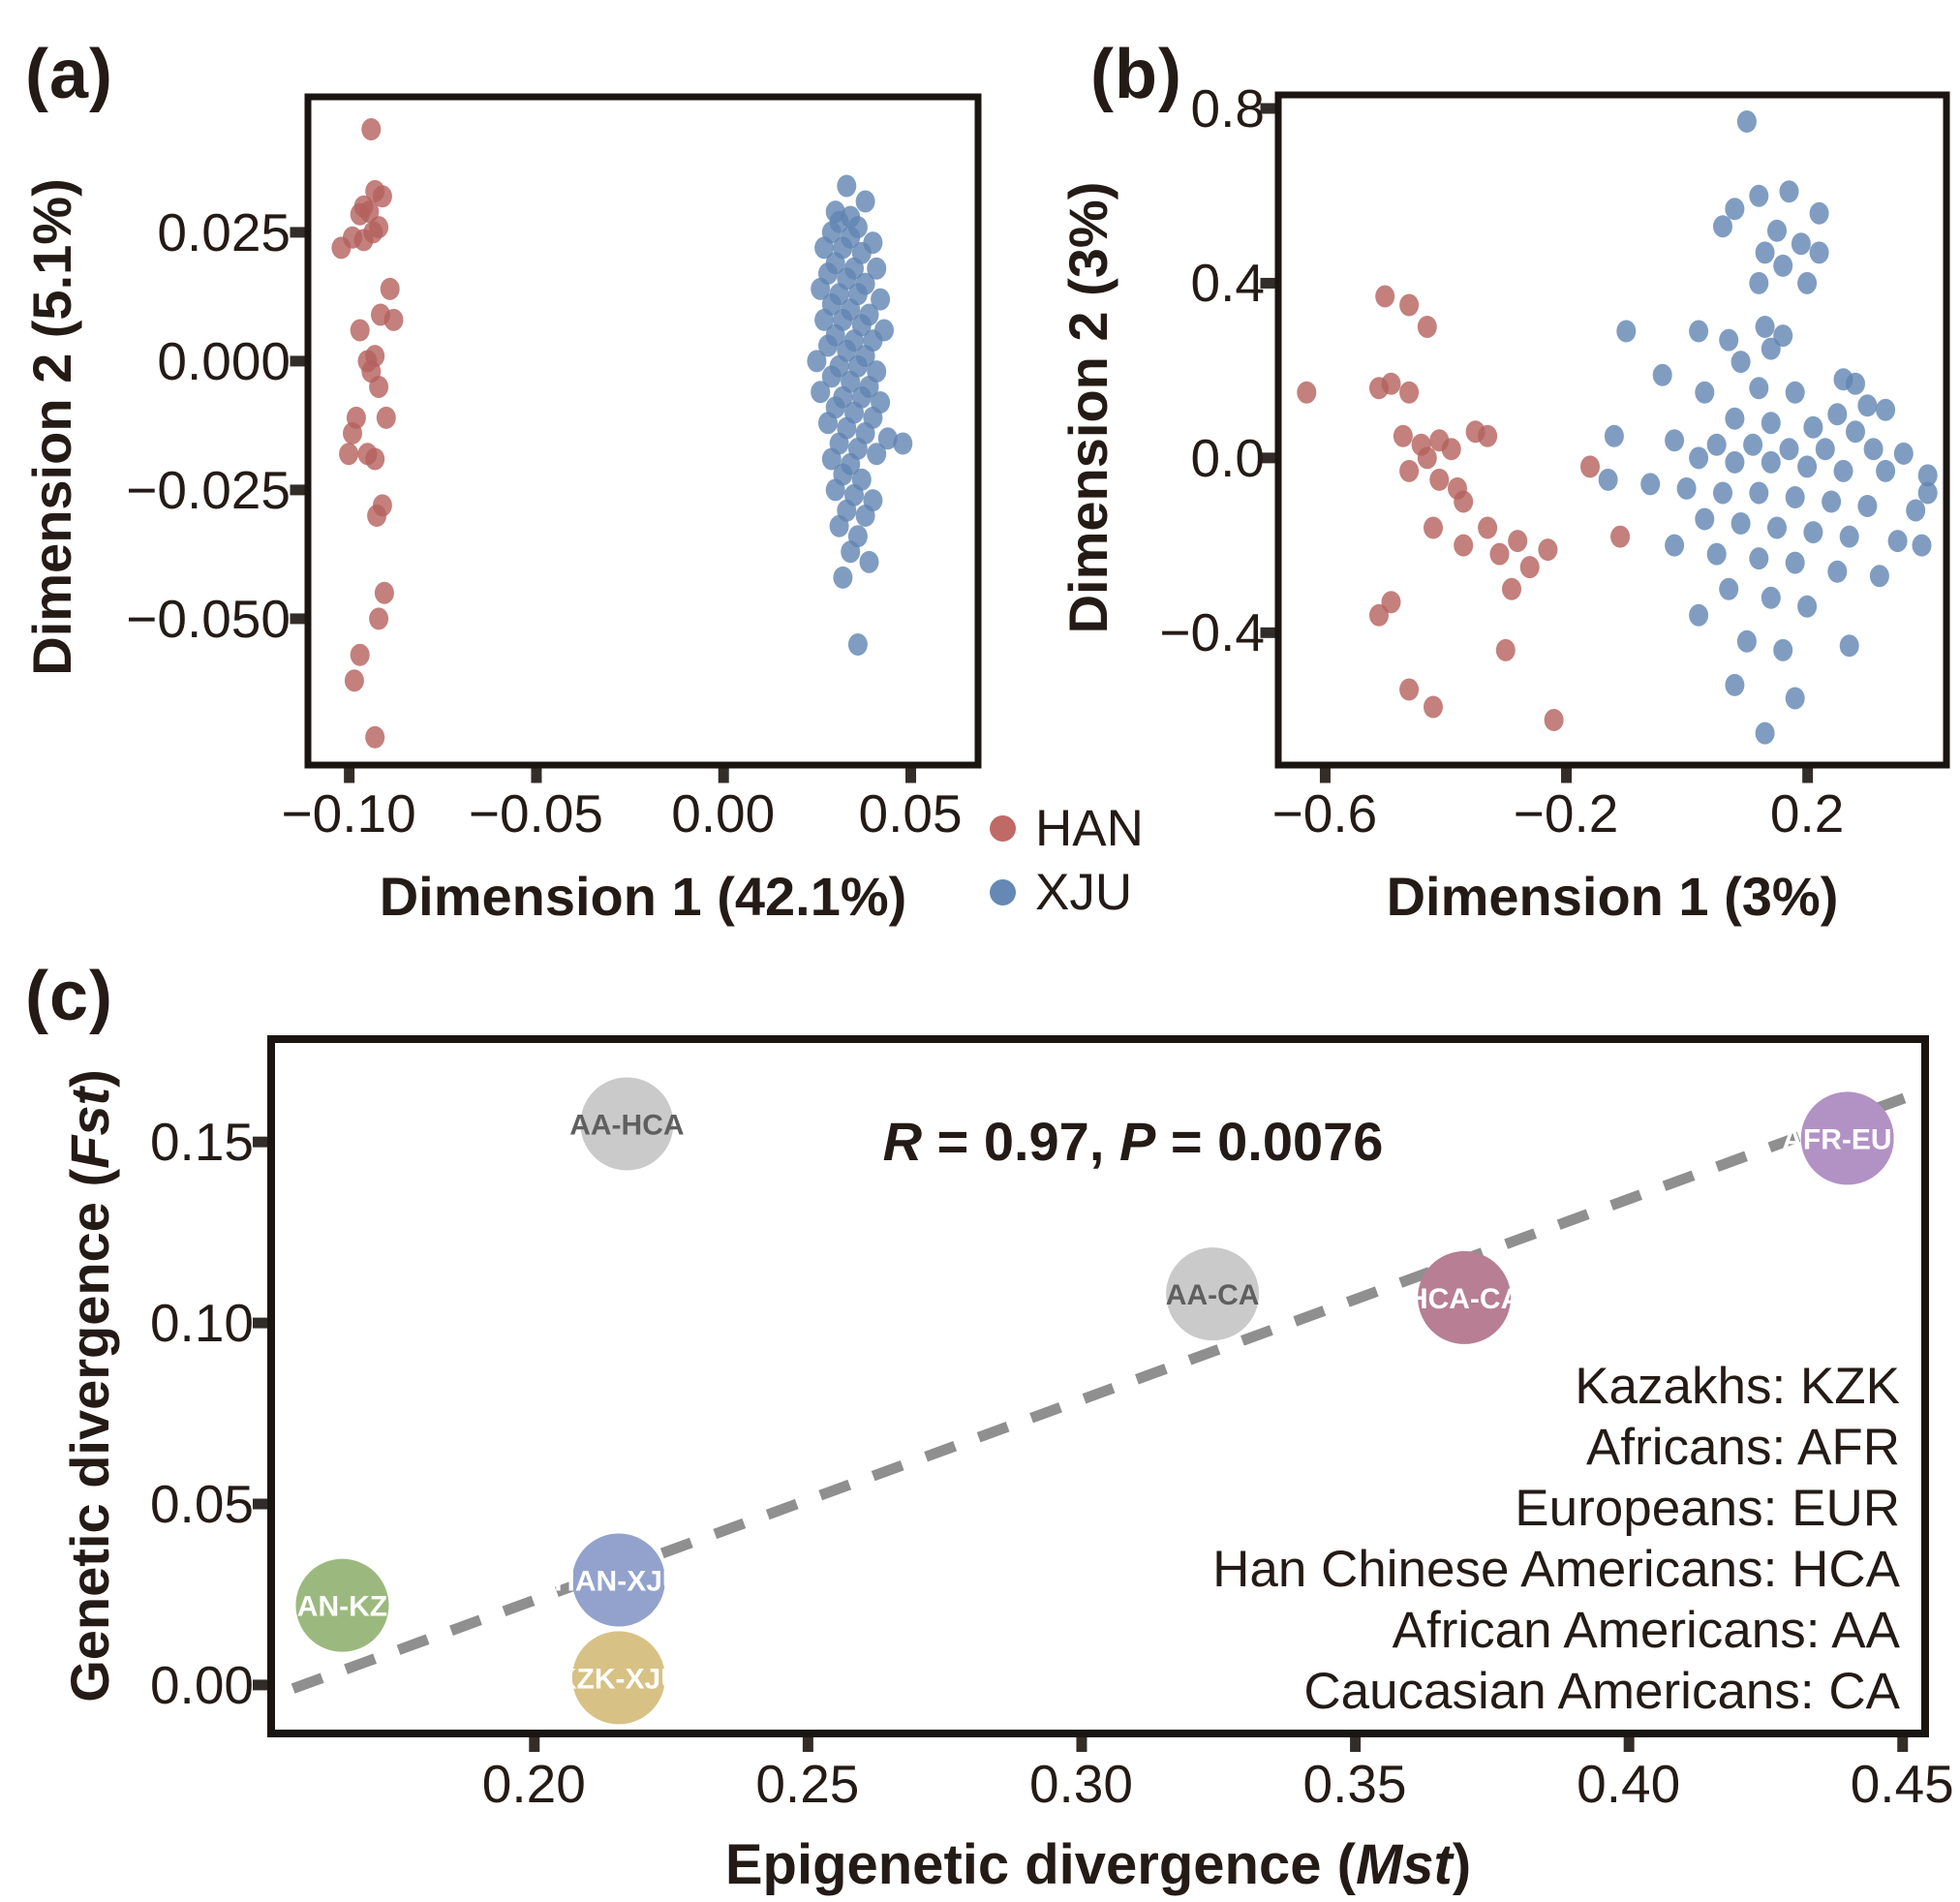 This screenshot has width=1960, height=1902. Describe the element at coordinates (1227, 457) in the screenshot. I see `panel-b-y-tick-label: 0.0` at that location.